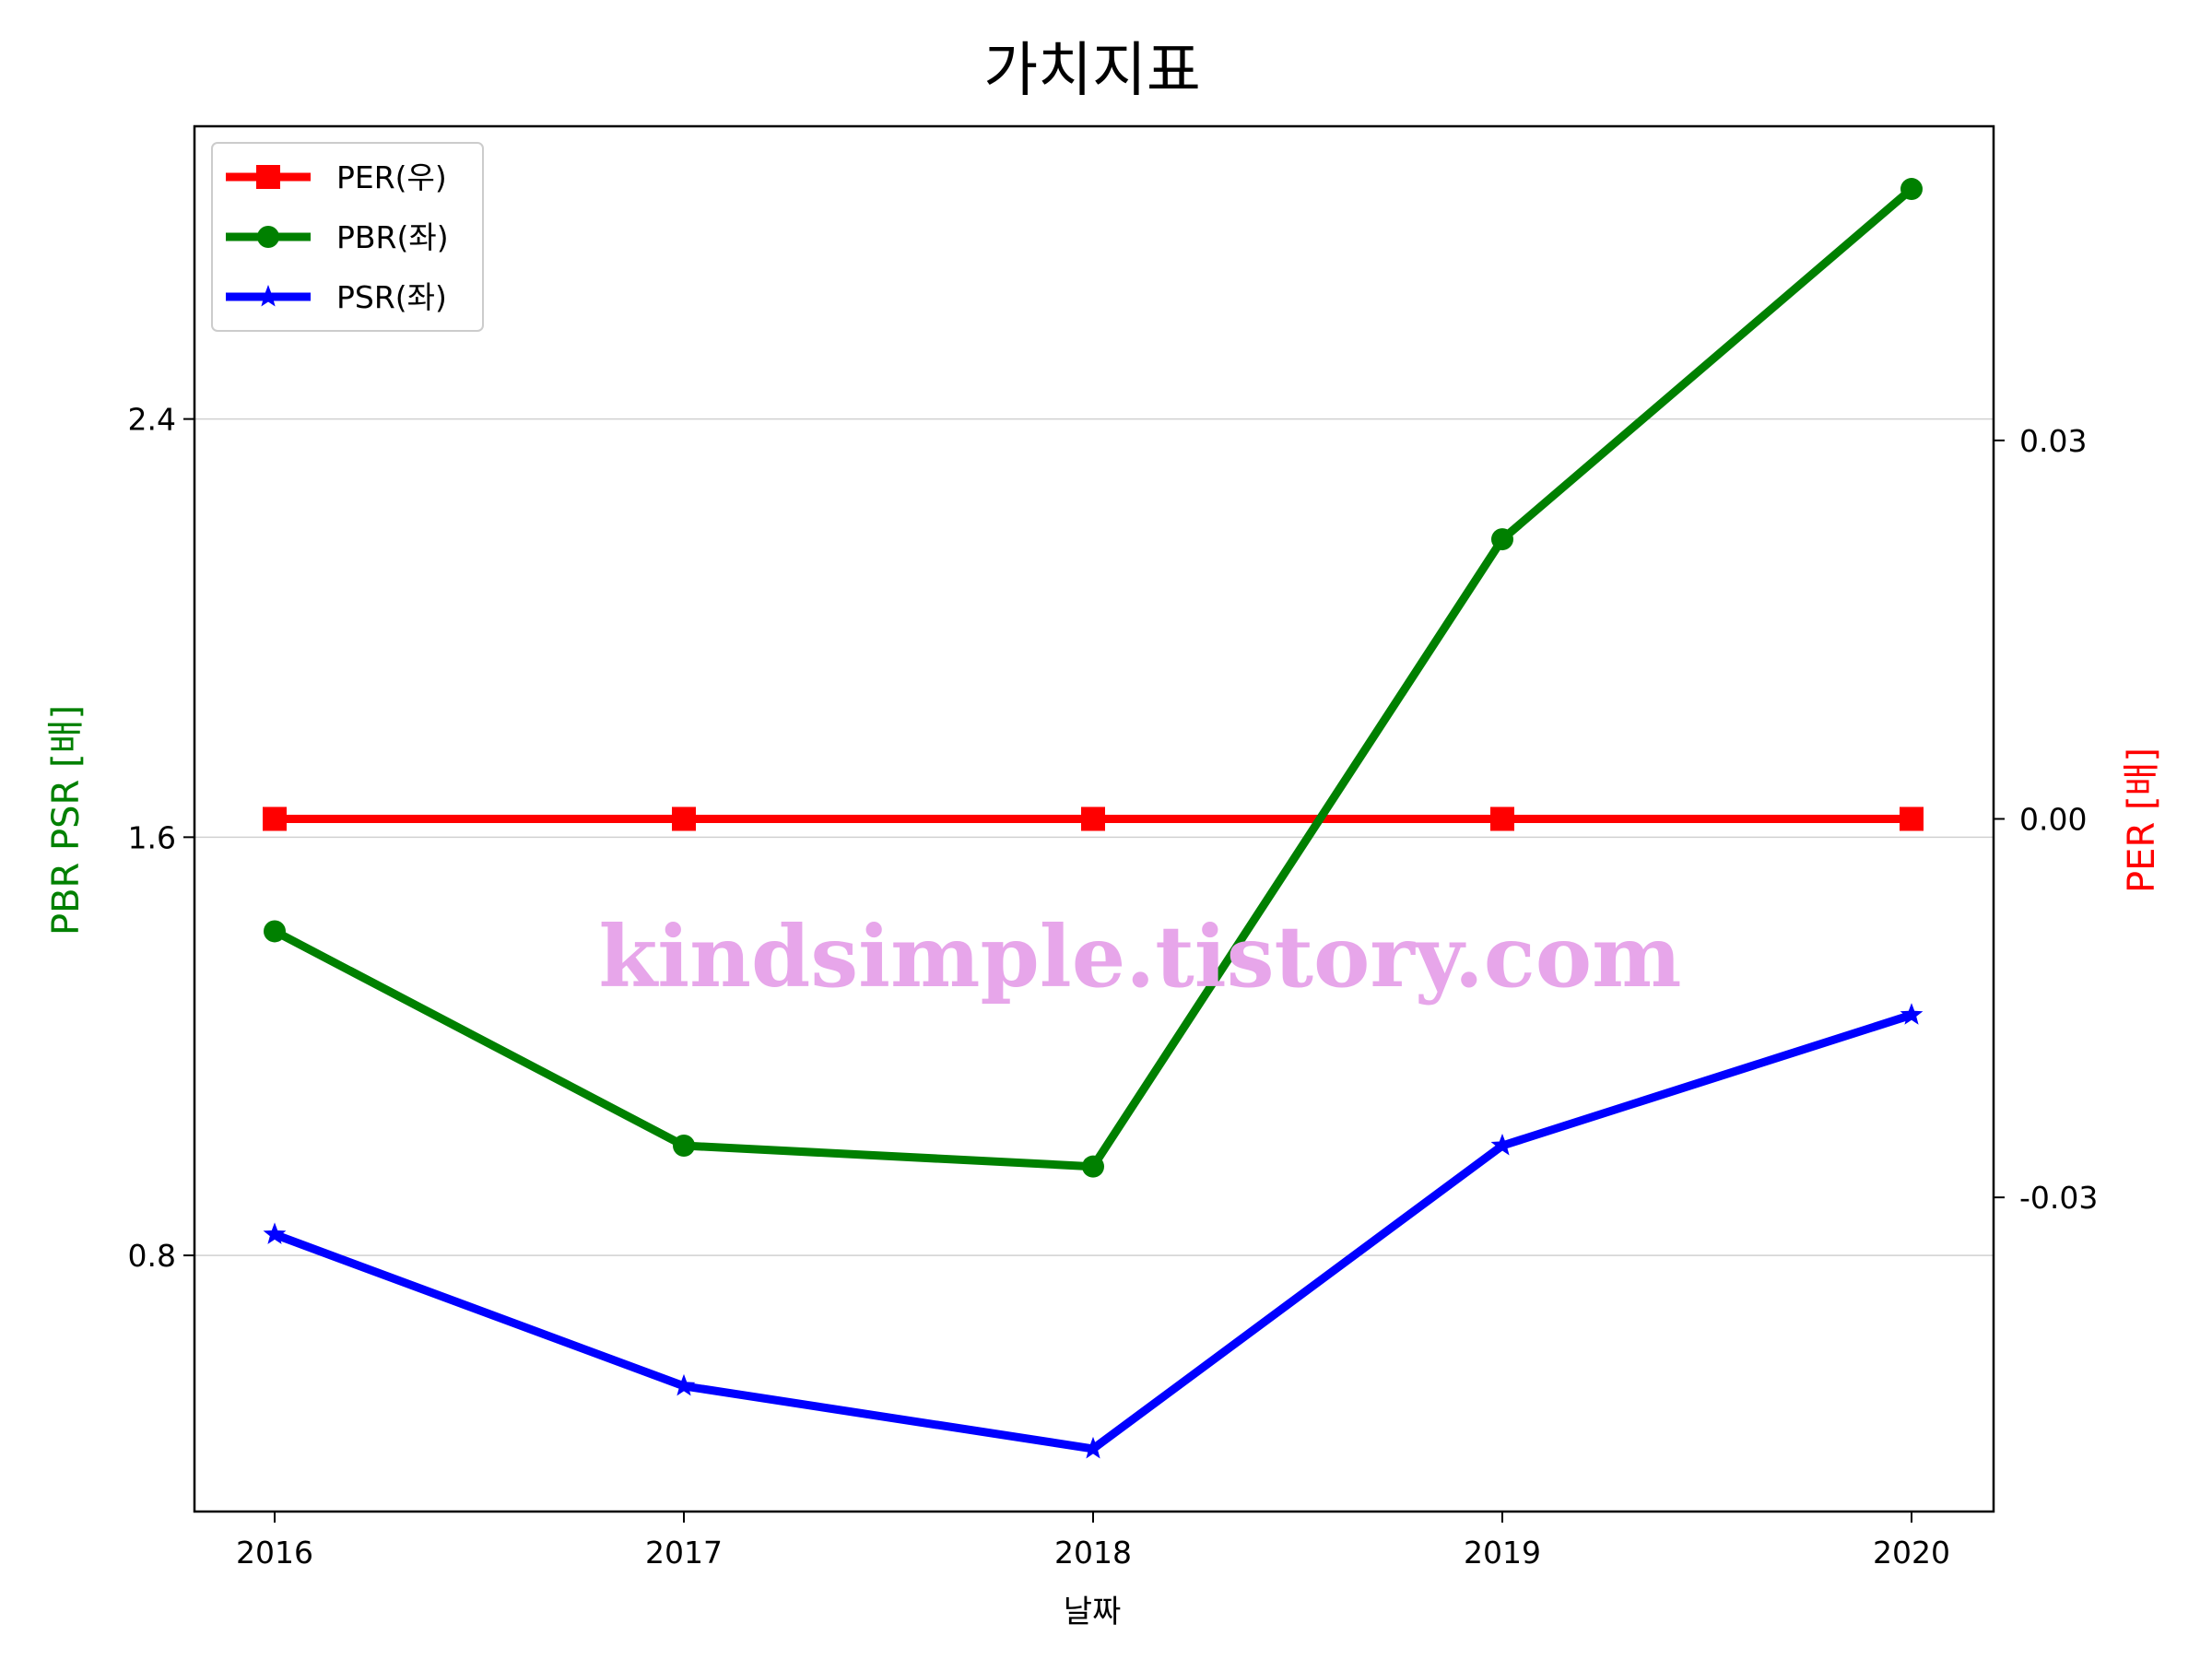 The image size is (2212, 1659). I want to click on y-axis-left-label: PBR PSR [배], so click(66, 820).